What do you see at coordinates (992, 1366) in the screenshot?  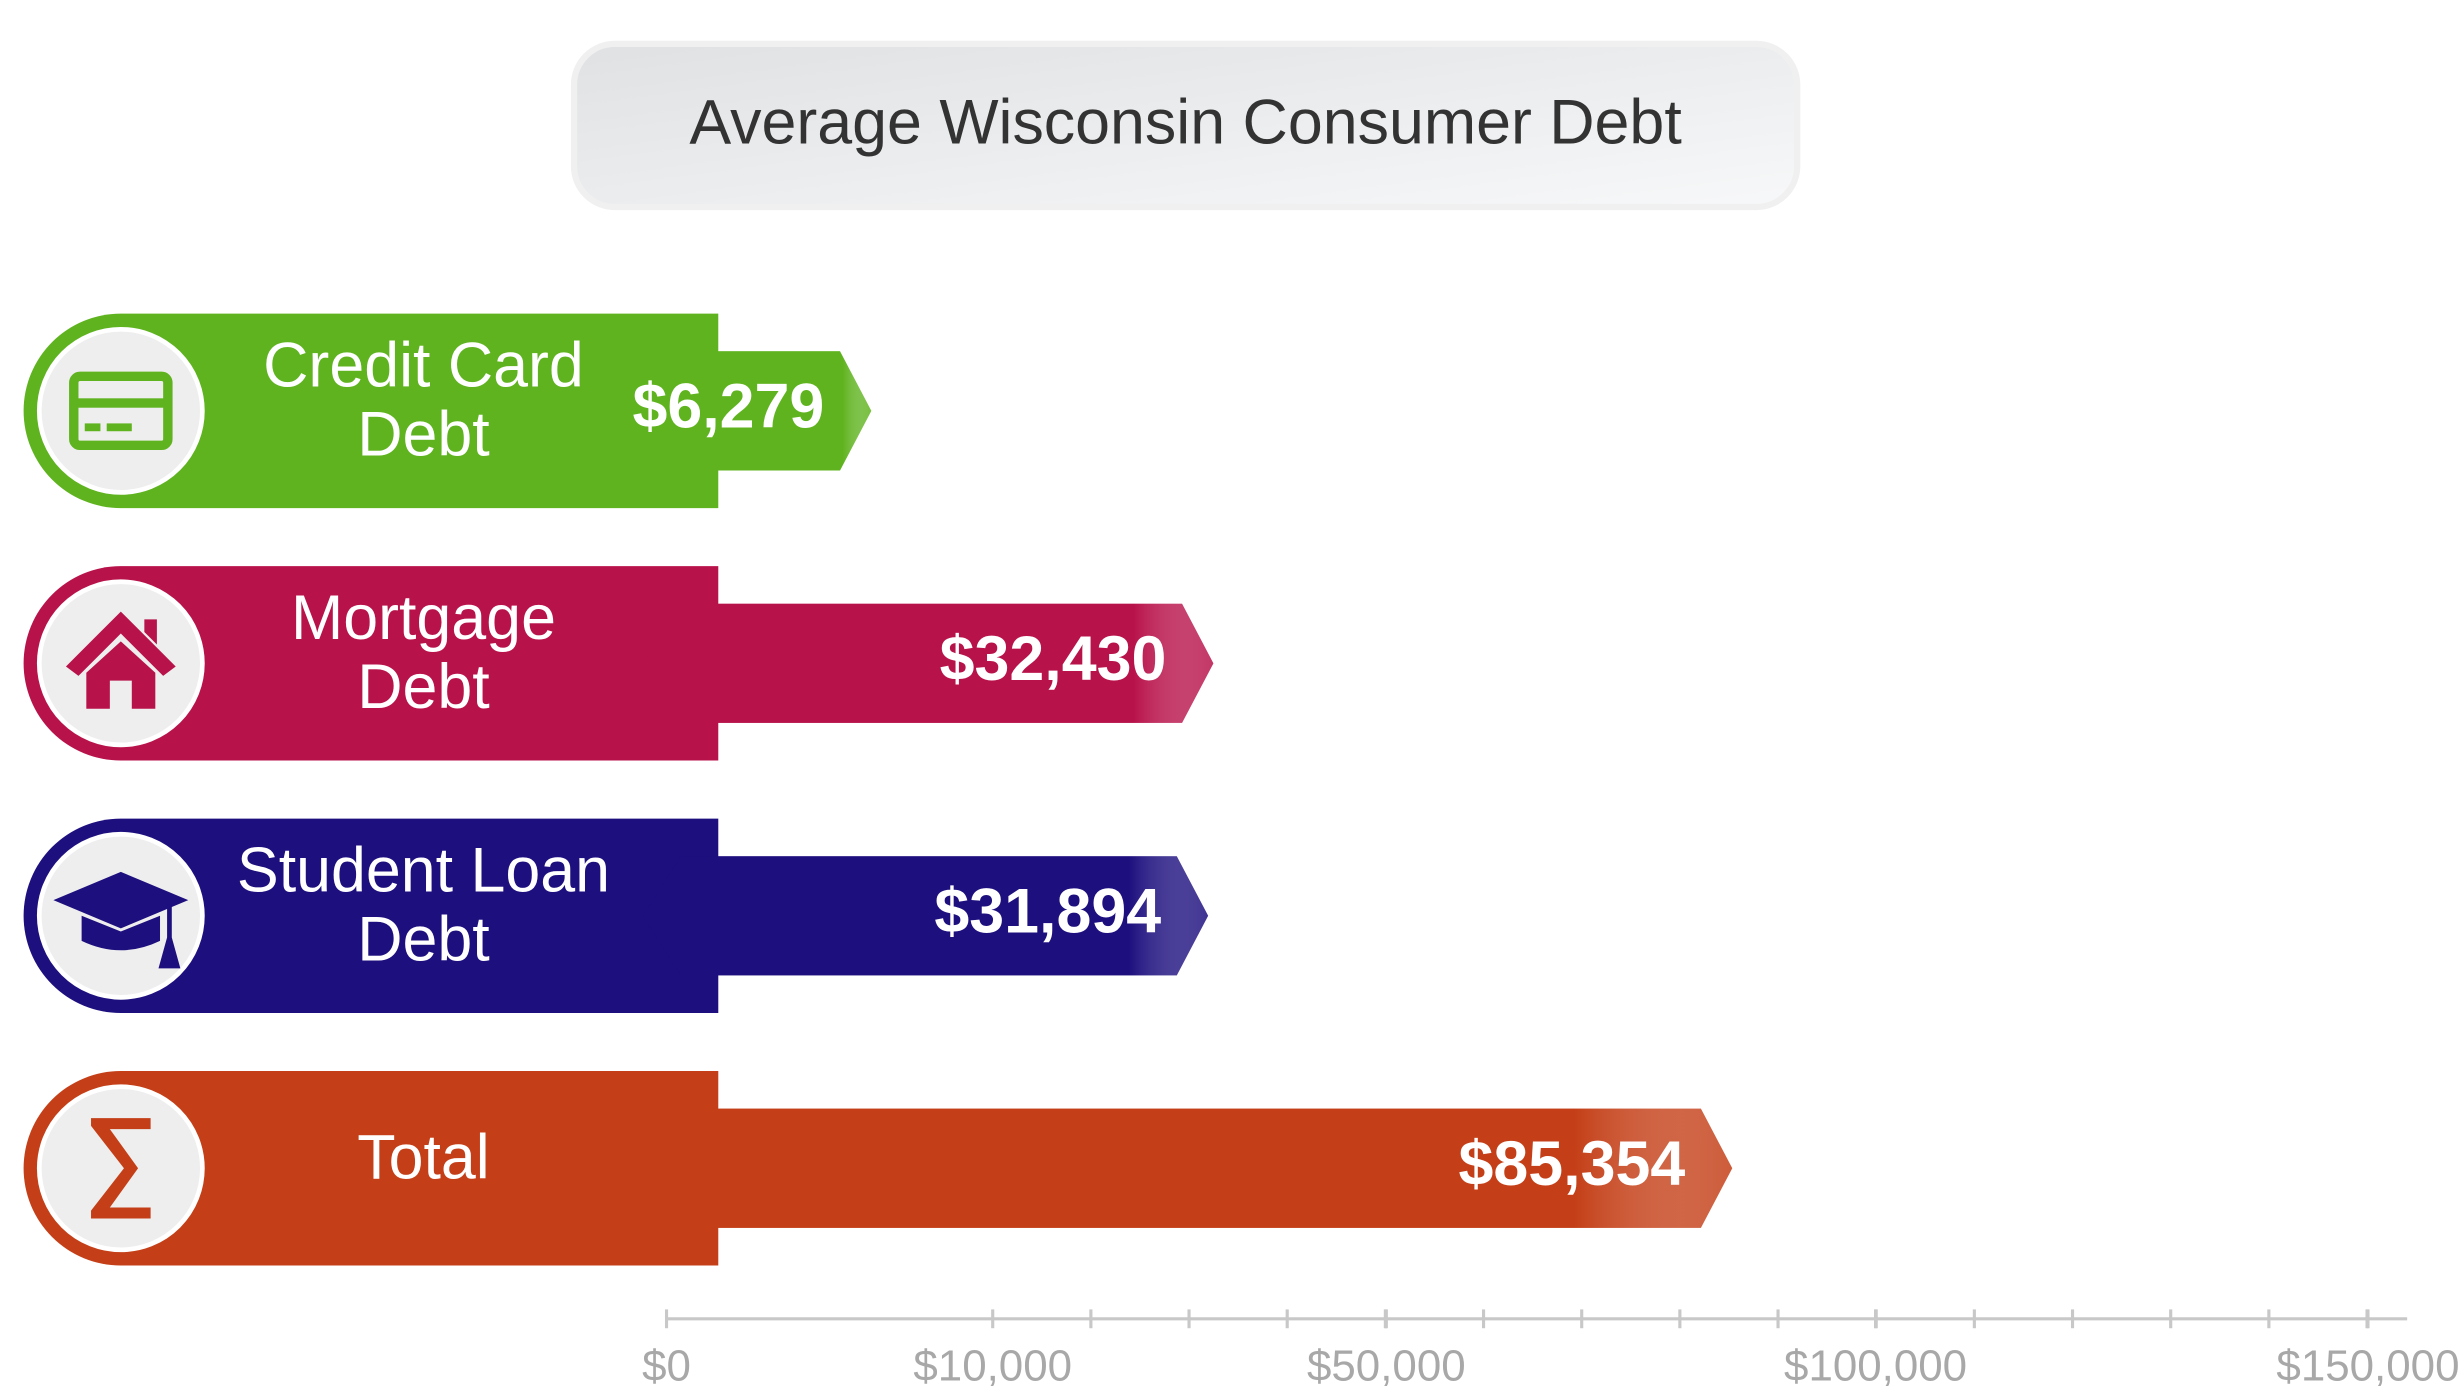 I see `x-tick-label: $10,000` at bounding box center [992, 1366].